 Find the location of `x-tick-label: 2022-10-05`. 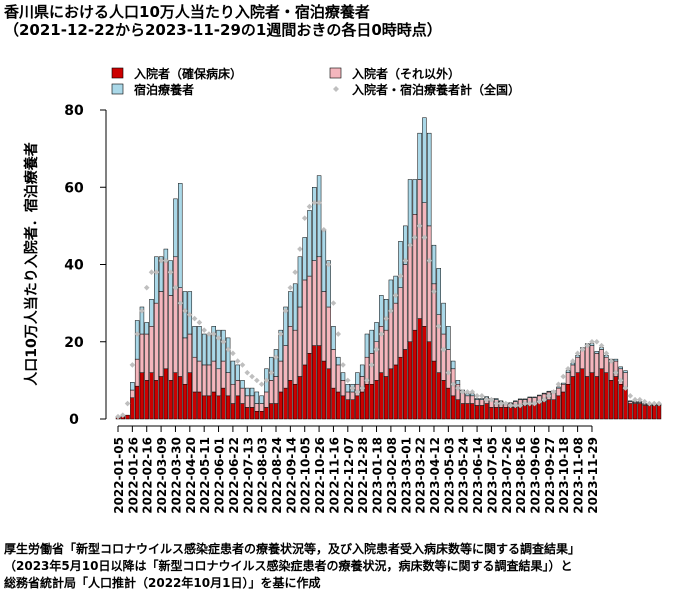

x-tick-label: 2022-10-05 is located at coordinates (306, 475).